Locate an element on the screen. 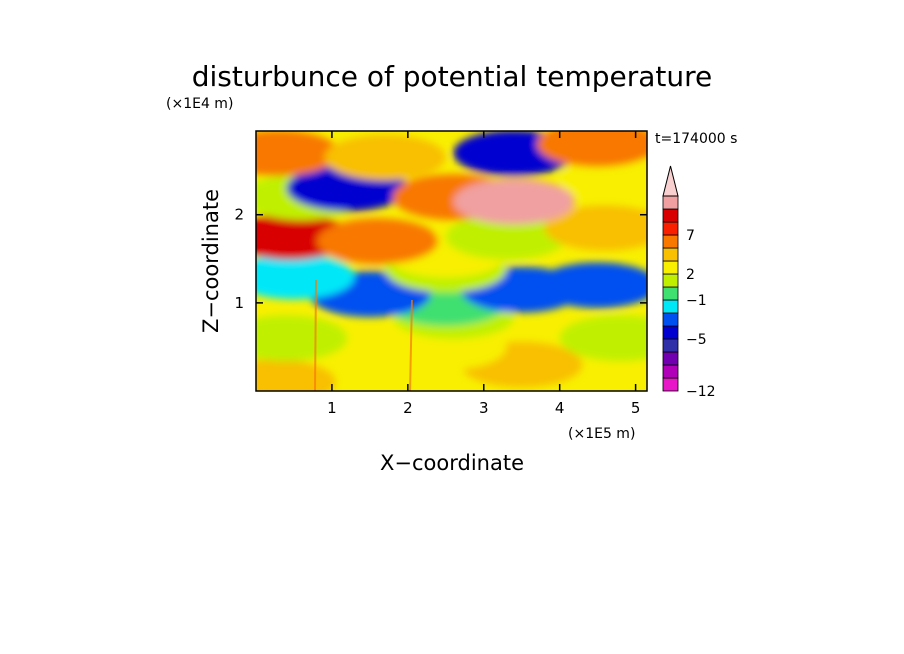  colorbar-extend-arrow is located at coordinates (670, 181).